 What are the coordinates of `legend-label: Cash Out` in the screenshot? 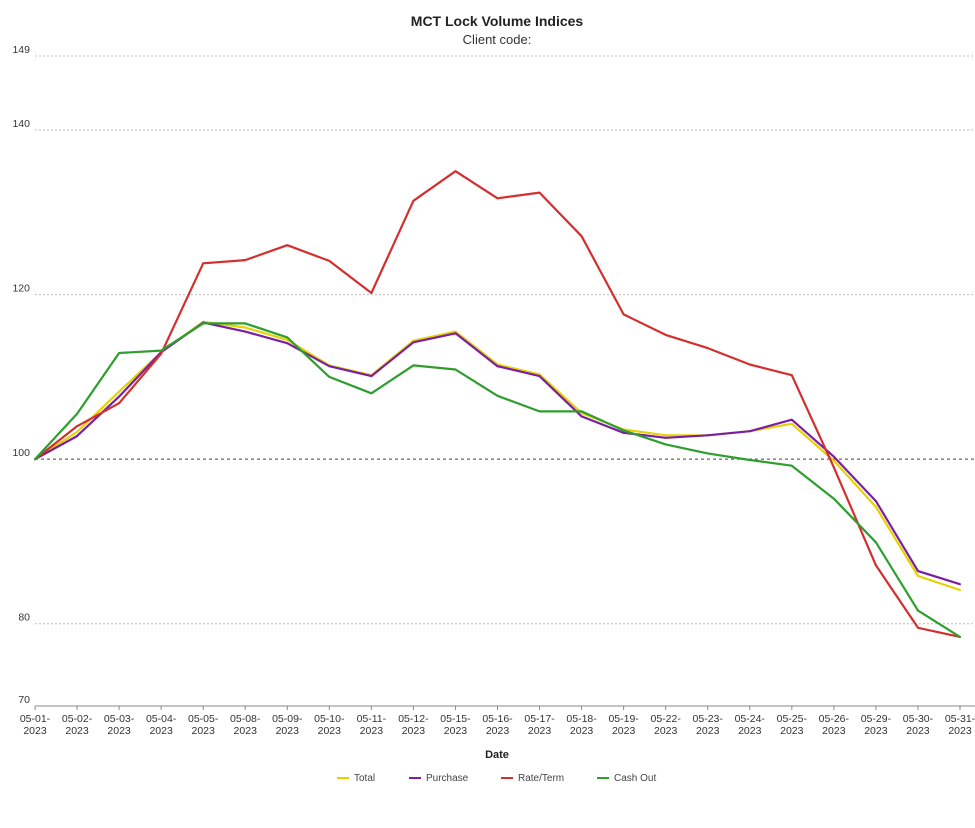 It's located at (635, 778).